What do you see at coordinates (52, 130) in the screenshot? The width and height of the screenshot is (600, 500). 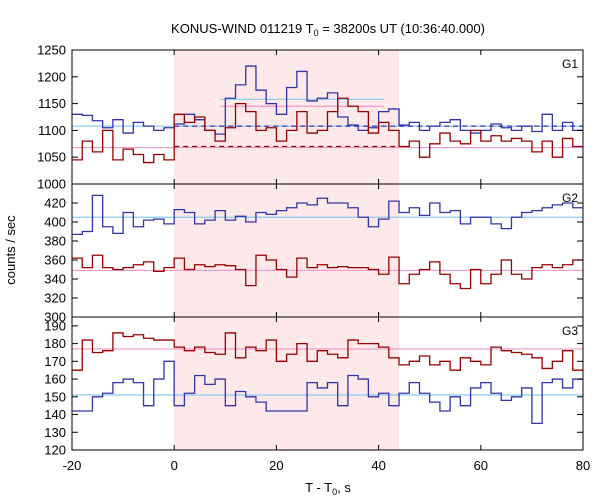 I see `y-tick-label: 1100` at bounding box center [52, 130].